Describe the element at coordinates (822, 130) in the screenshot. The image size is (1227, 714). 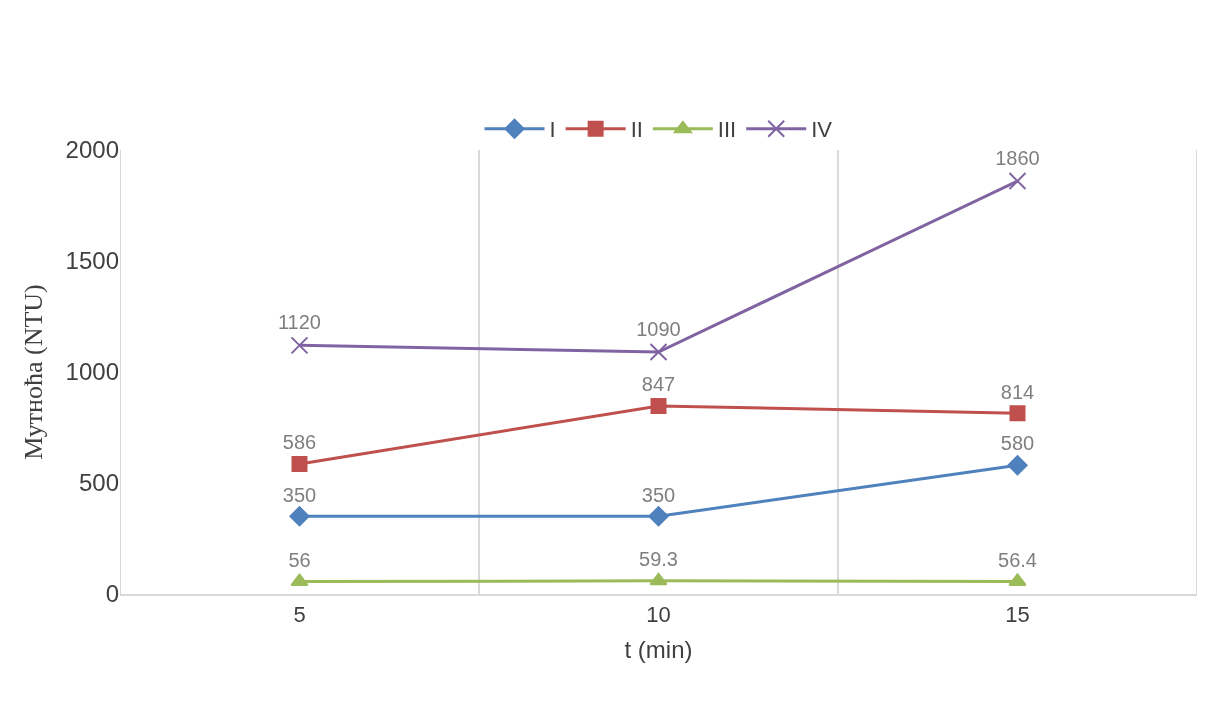
I see `legend-label: IV` at that location.